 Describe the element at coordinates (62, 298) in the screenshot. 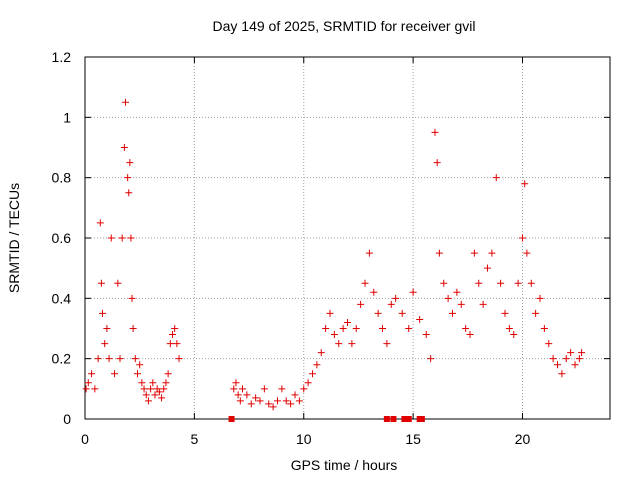

I see `y-tick-label: 0.4` at that location.